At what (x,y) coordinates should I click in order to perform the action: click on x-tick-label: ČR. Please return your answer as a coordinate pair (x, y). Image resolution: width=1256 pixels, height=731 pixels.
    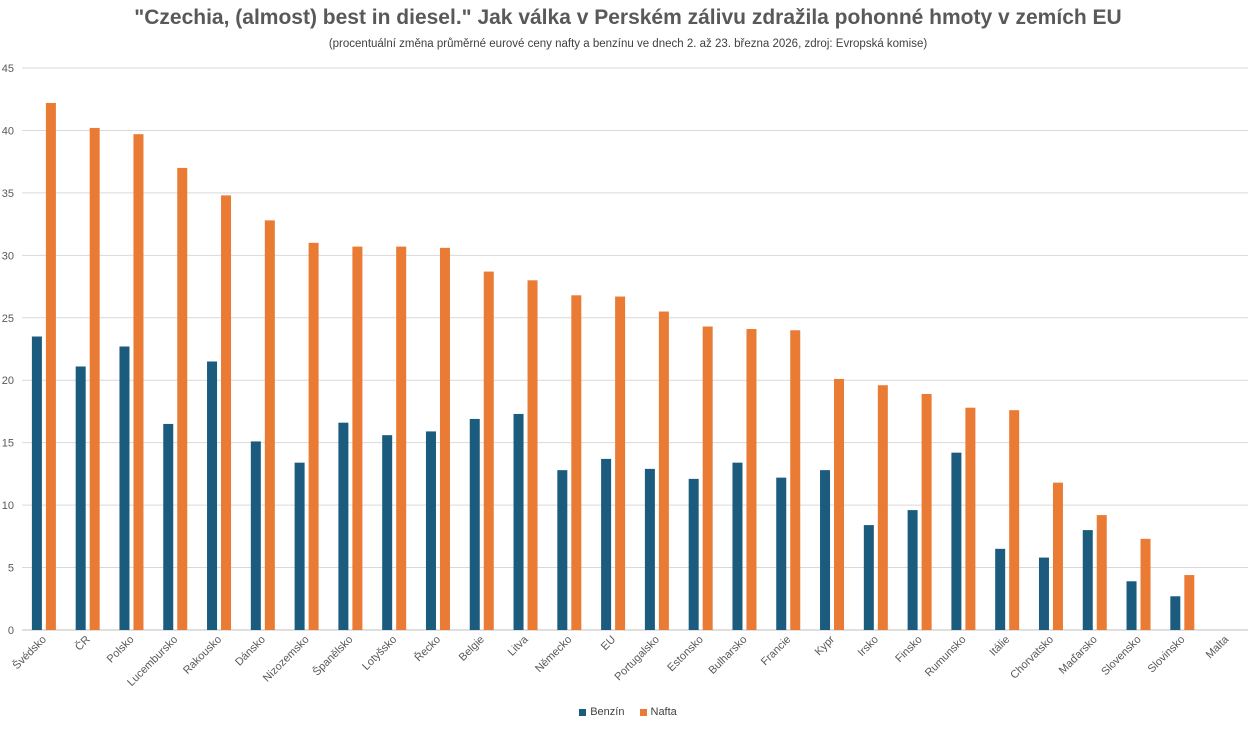
    Looking at the image, I should click on (82, 643).